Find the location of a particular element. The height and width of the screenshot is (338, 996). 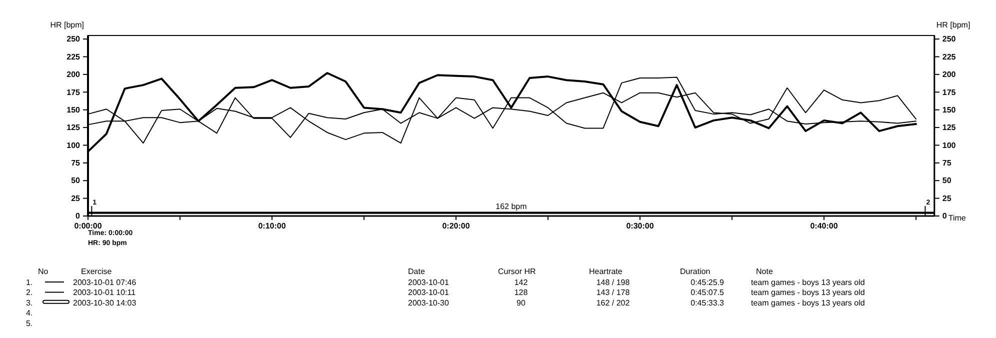

x-tick-label: 0:10:00 is located at coordinates (272, 226).